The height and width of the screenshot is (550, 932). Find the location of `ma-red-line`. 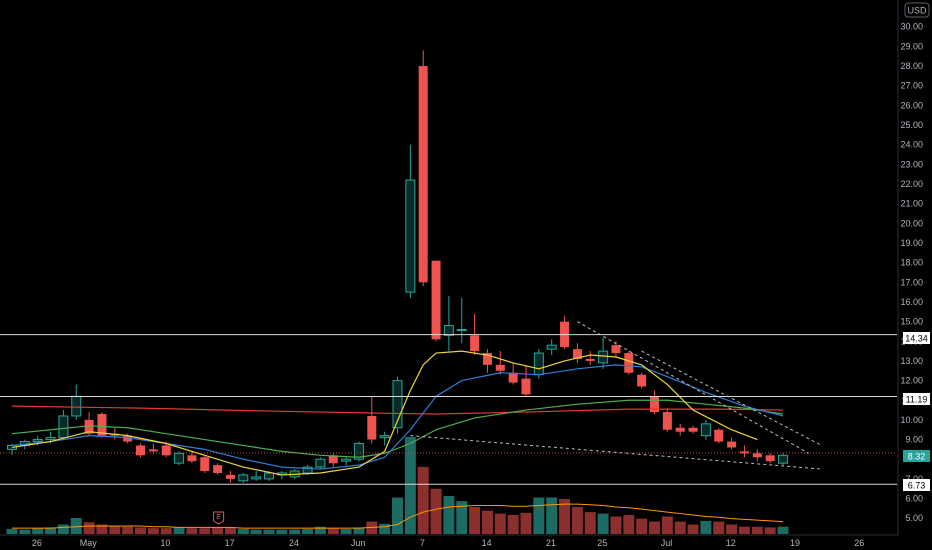

ma-red-line is located at coordinates (397, 410).